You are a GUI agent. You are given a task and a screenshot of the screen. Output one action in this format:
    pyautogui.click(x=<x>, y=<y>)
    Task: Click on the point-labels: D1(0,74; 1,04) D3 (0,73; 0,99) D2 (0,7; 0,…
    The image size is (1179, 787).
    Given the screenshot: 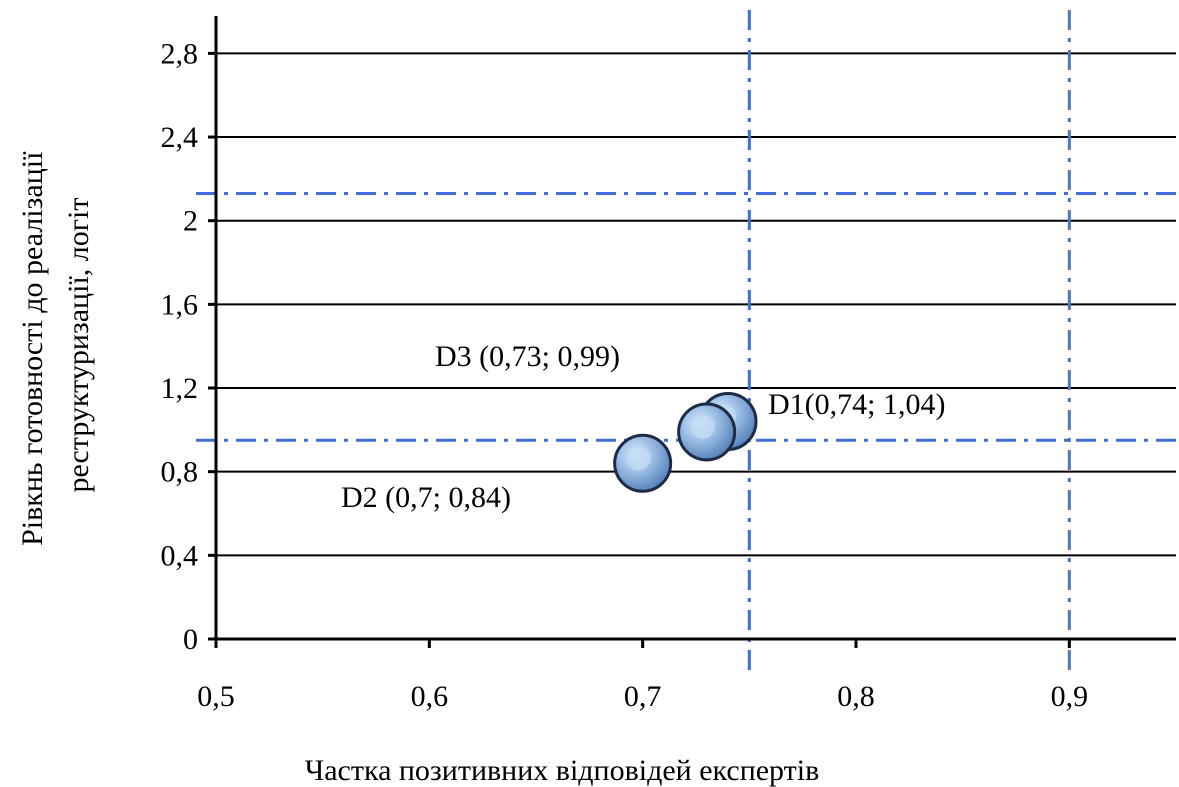 What is the action you would take?
    pyautogui.click(x=643, y=427)
    